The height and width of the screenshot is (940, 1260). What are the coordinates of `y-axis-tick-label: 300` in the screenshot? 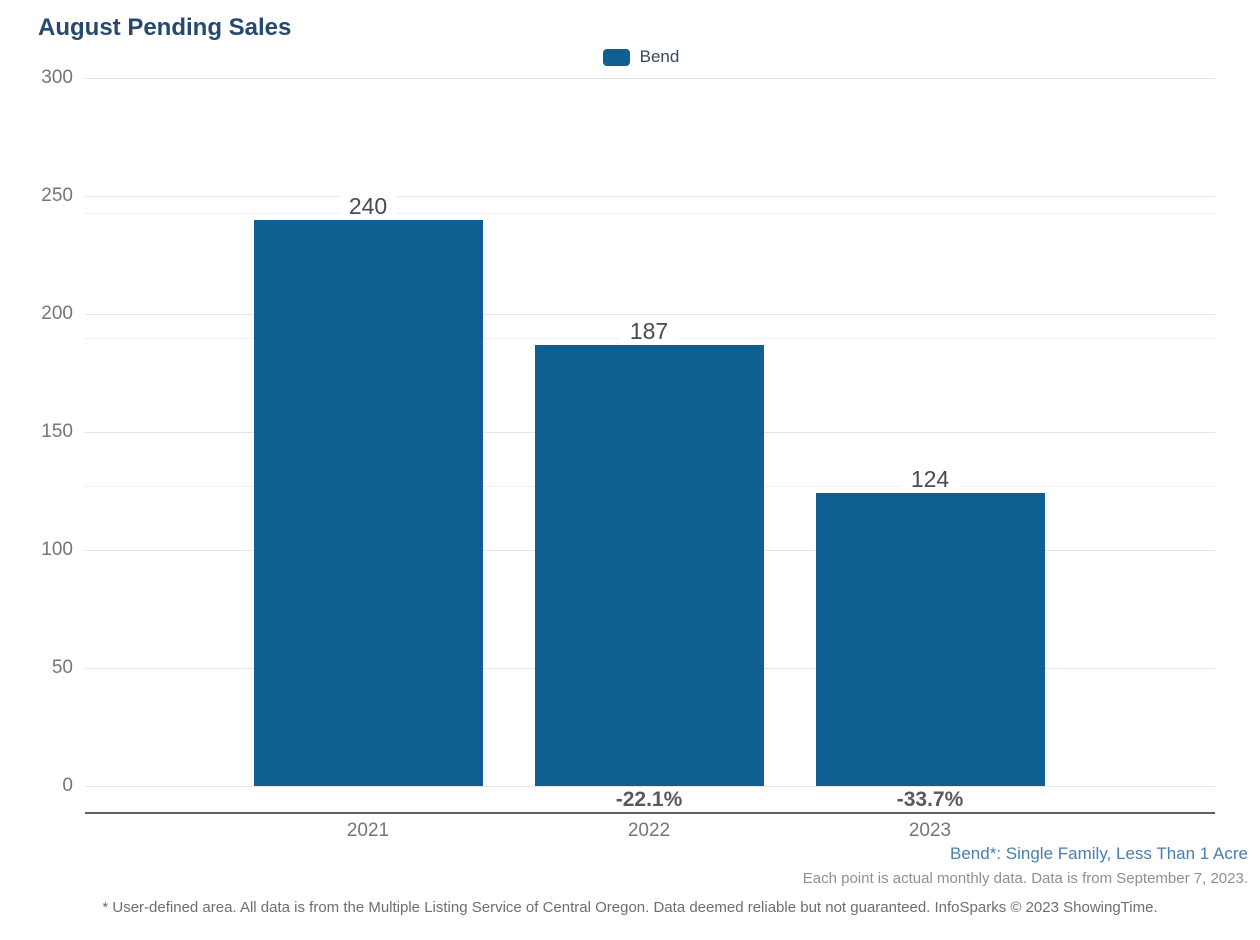 It's located at (57, 77).